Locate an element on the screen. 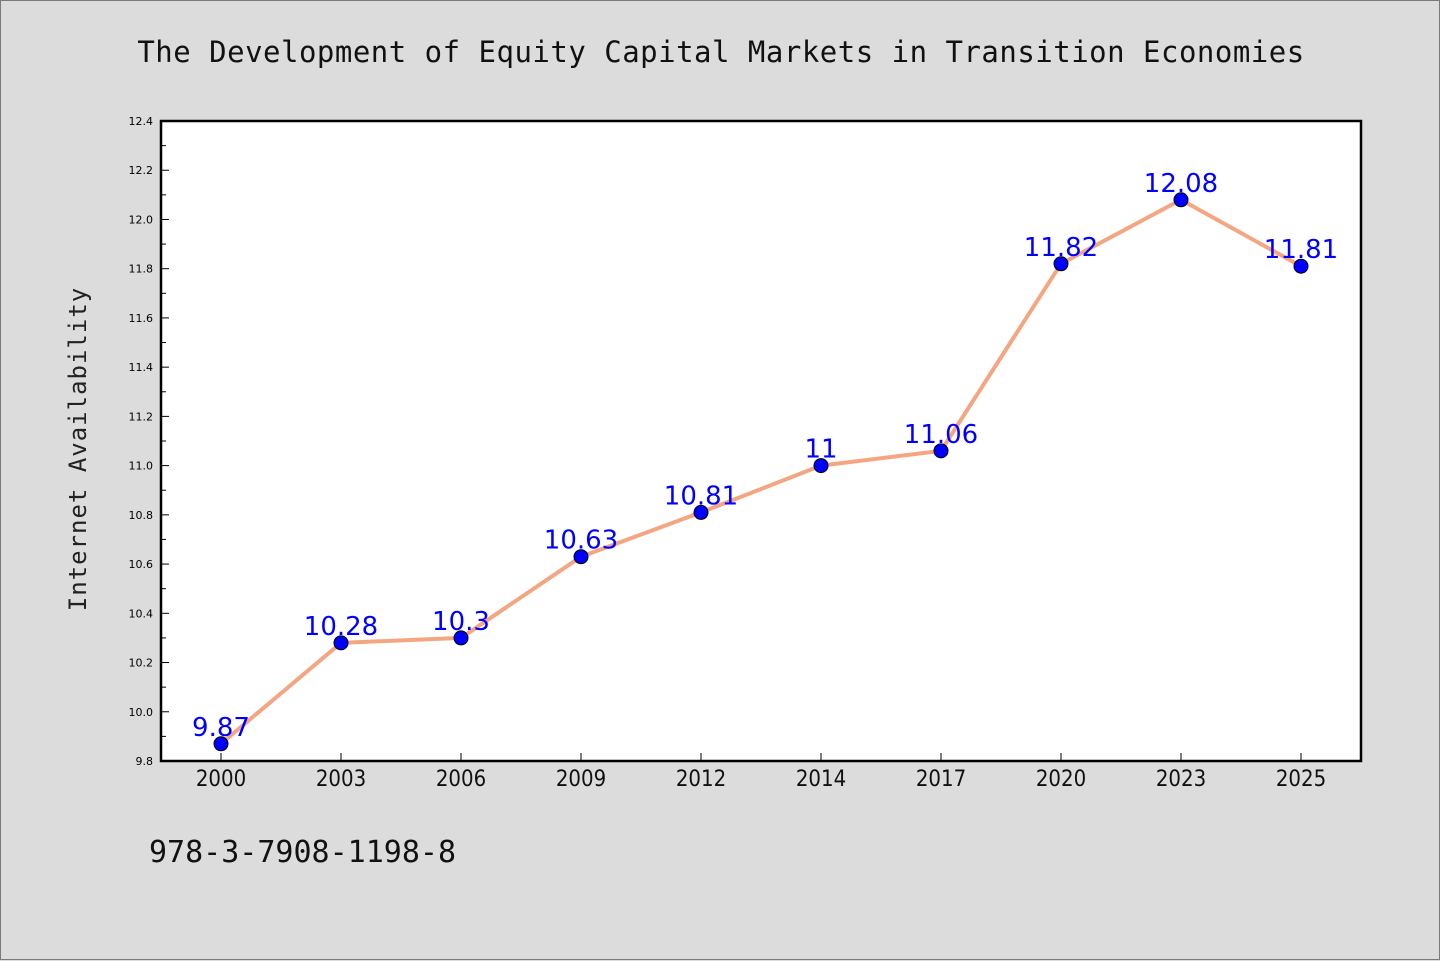 Image resolution: width=1440 pixels, height=961 pixels. y-tick-label: 11.6 is located at coordinates (141, 318).